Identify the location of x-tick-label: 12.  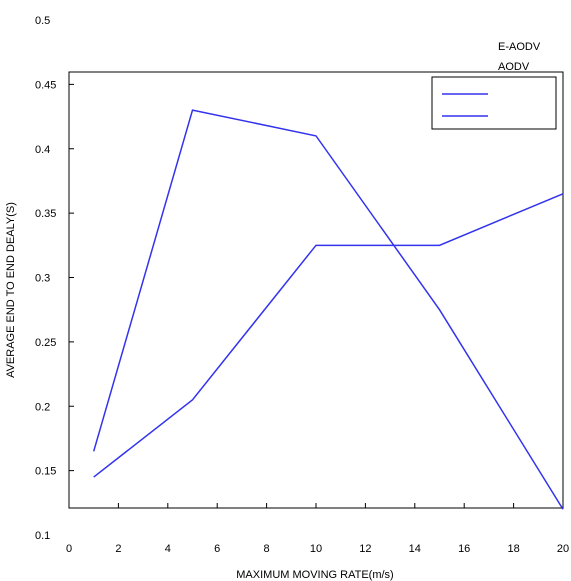
(365, 549).